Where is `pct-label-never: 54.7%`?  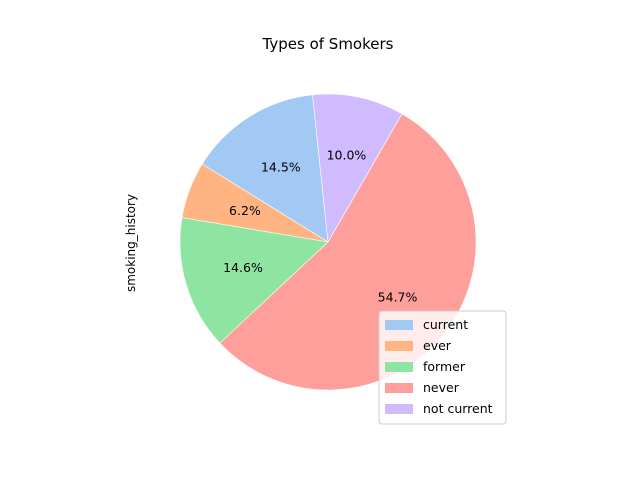
pct-label-never: 54.7% is located at coordinates (398, 297).